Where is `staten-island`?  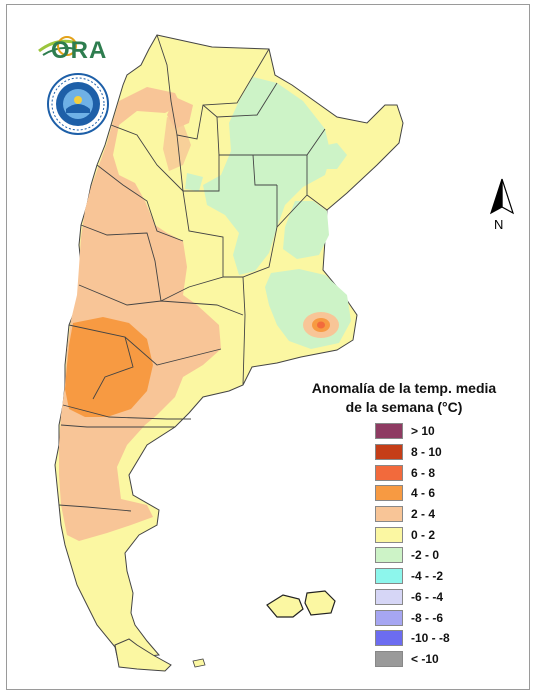 staten-island is located at coordinates (199, 663).